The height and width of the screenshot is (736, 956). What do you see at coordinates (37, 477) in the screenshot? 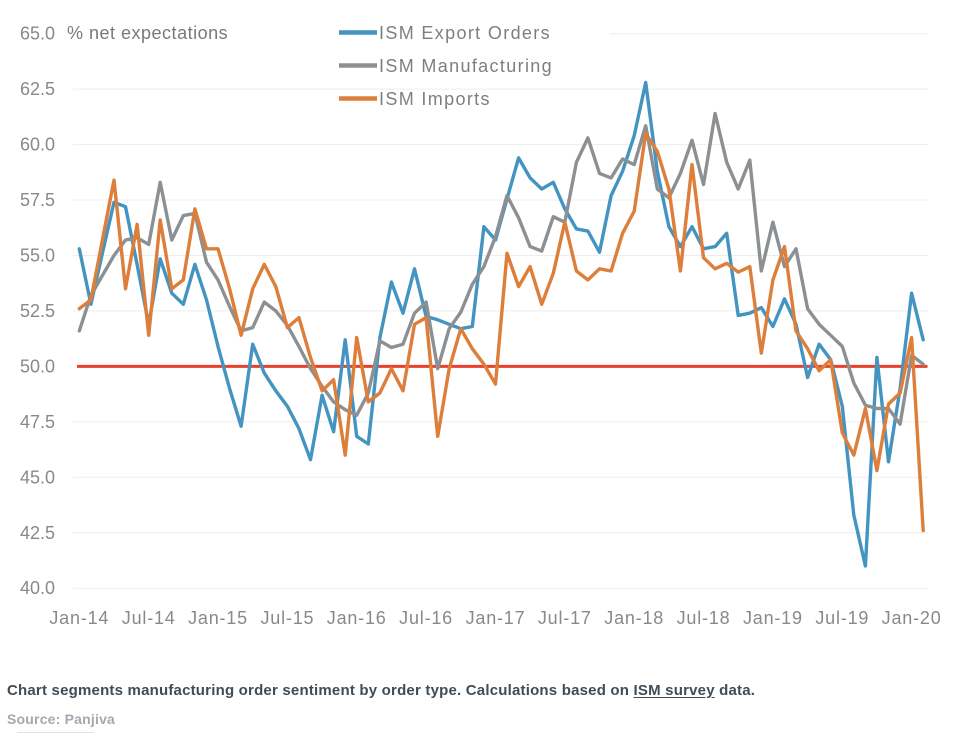
I see `svg-text: 45.0` at bounding box center [37, 477].